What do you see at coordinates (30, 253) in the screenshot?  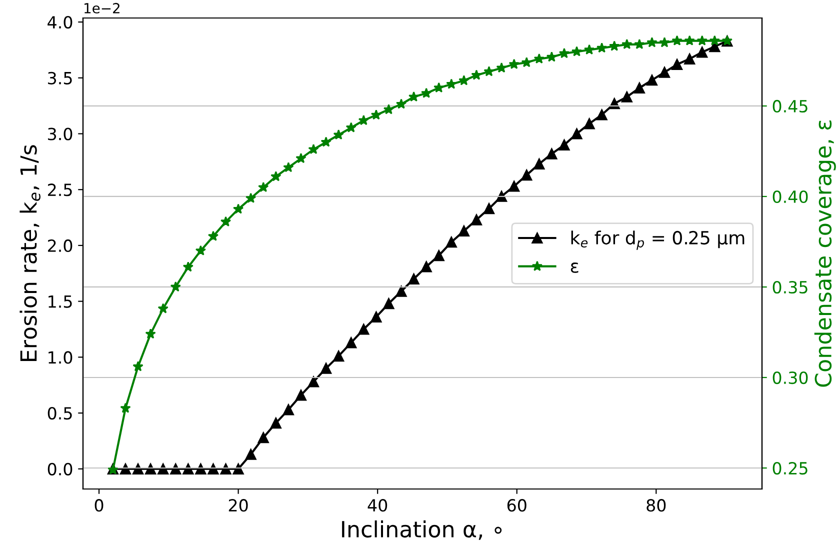 I see `y-axis-title: Erosion rate, k$_{e}$, 1/s` at bounding box center [30, 253].